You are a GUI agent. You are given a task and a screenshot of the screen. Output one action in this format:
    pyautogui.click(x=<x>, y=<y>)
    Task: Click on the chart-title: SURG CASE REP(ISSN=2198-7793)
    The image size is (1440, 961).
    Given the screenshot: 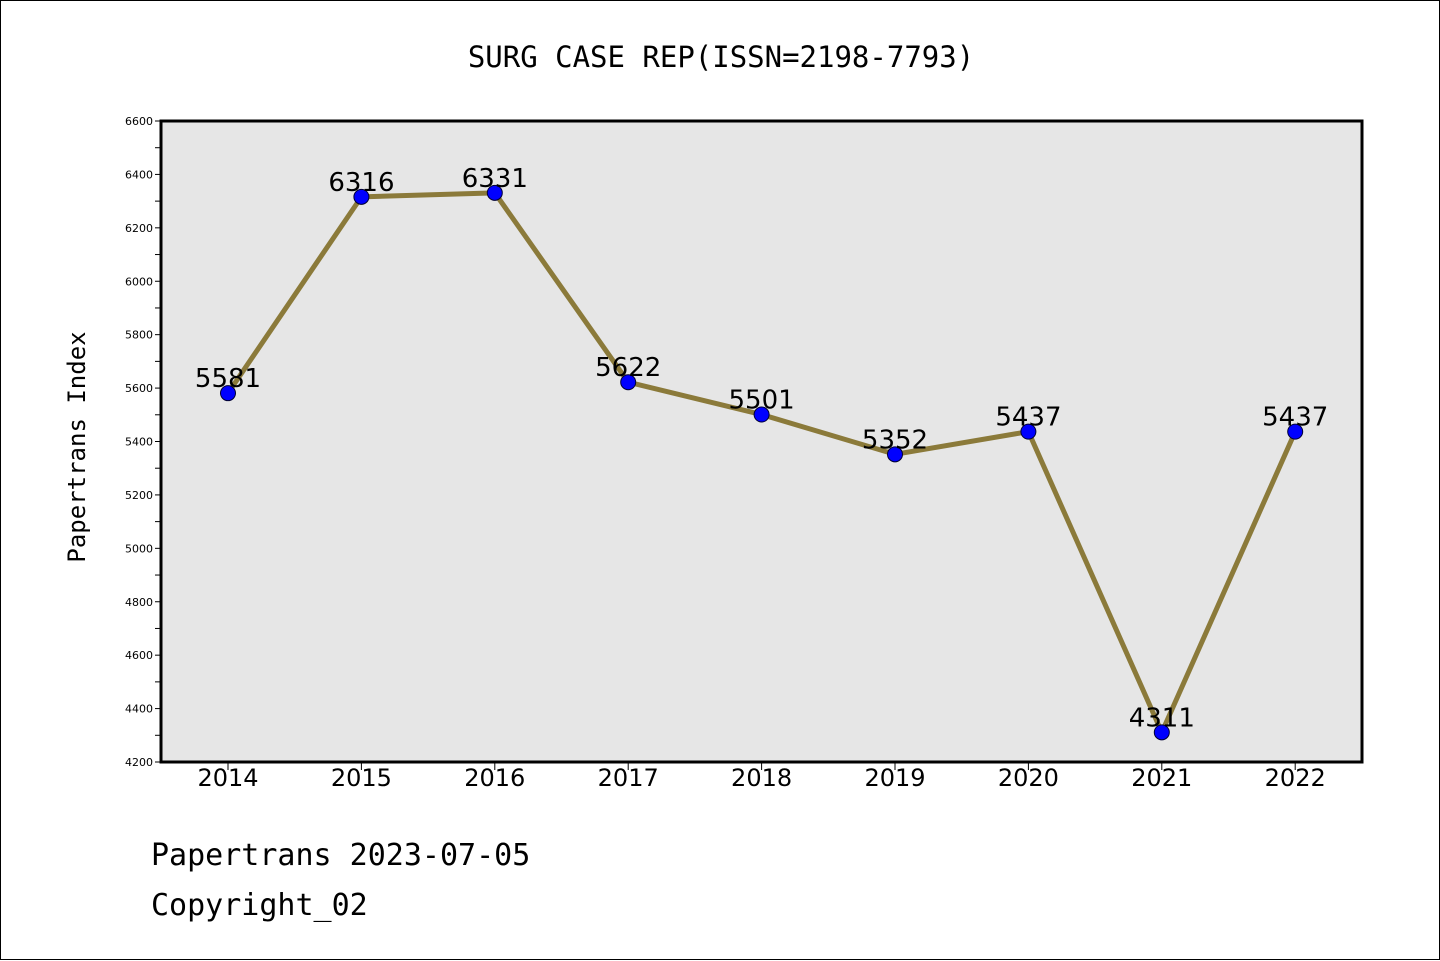 What is the action you would take?
    pyautogui.click(x=721, y=57)
    